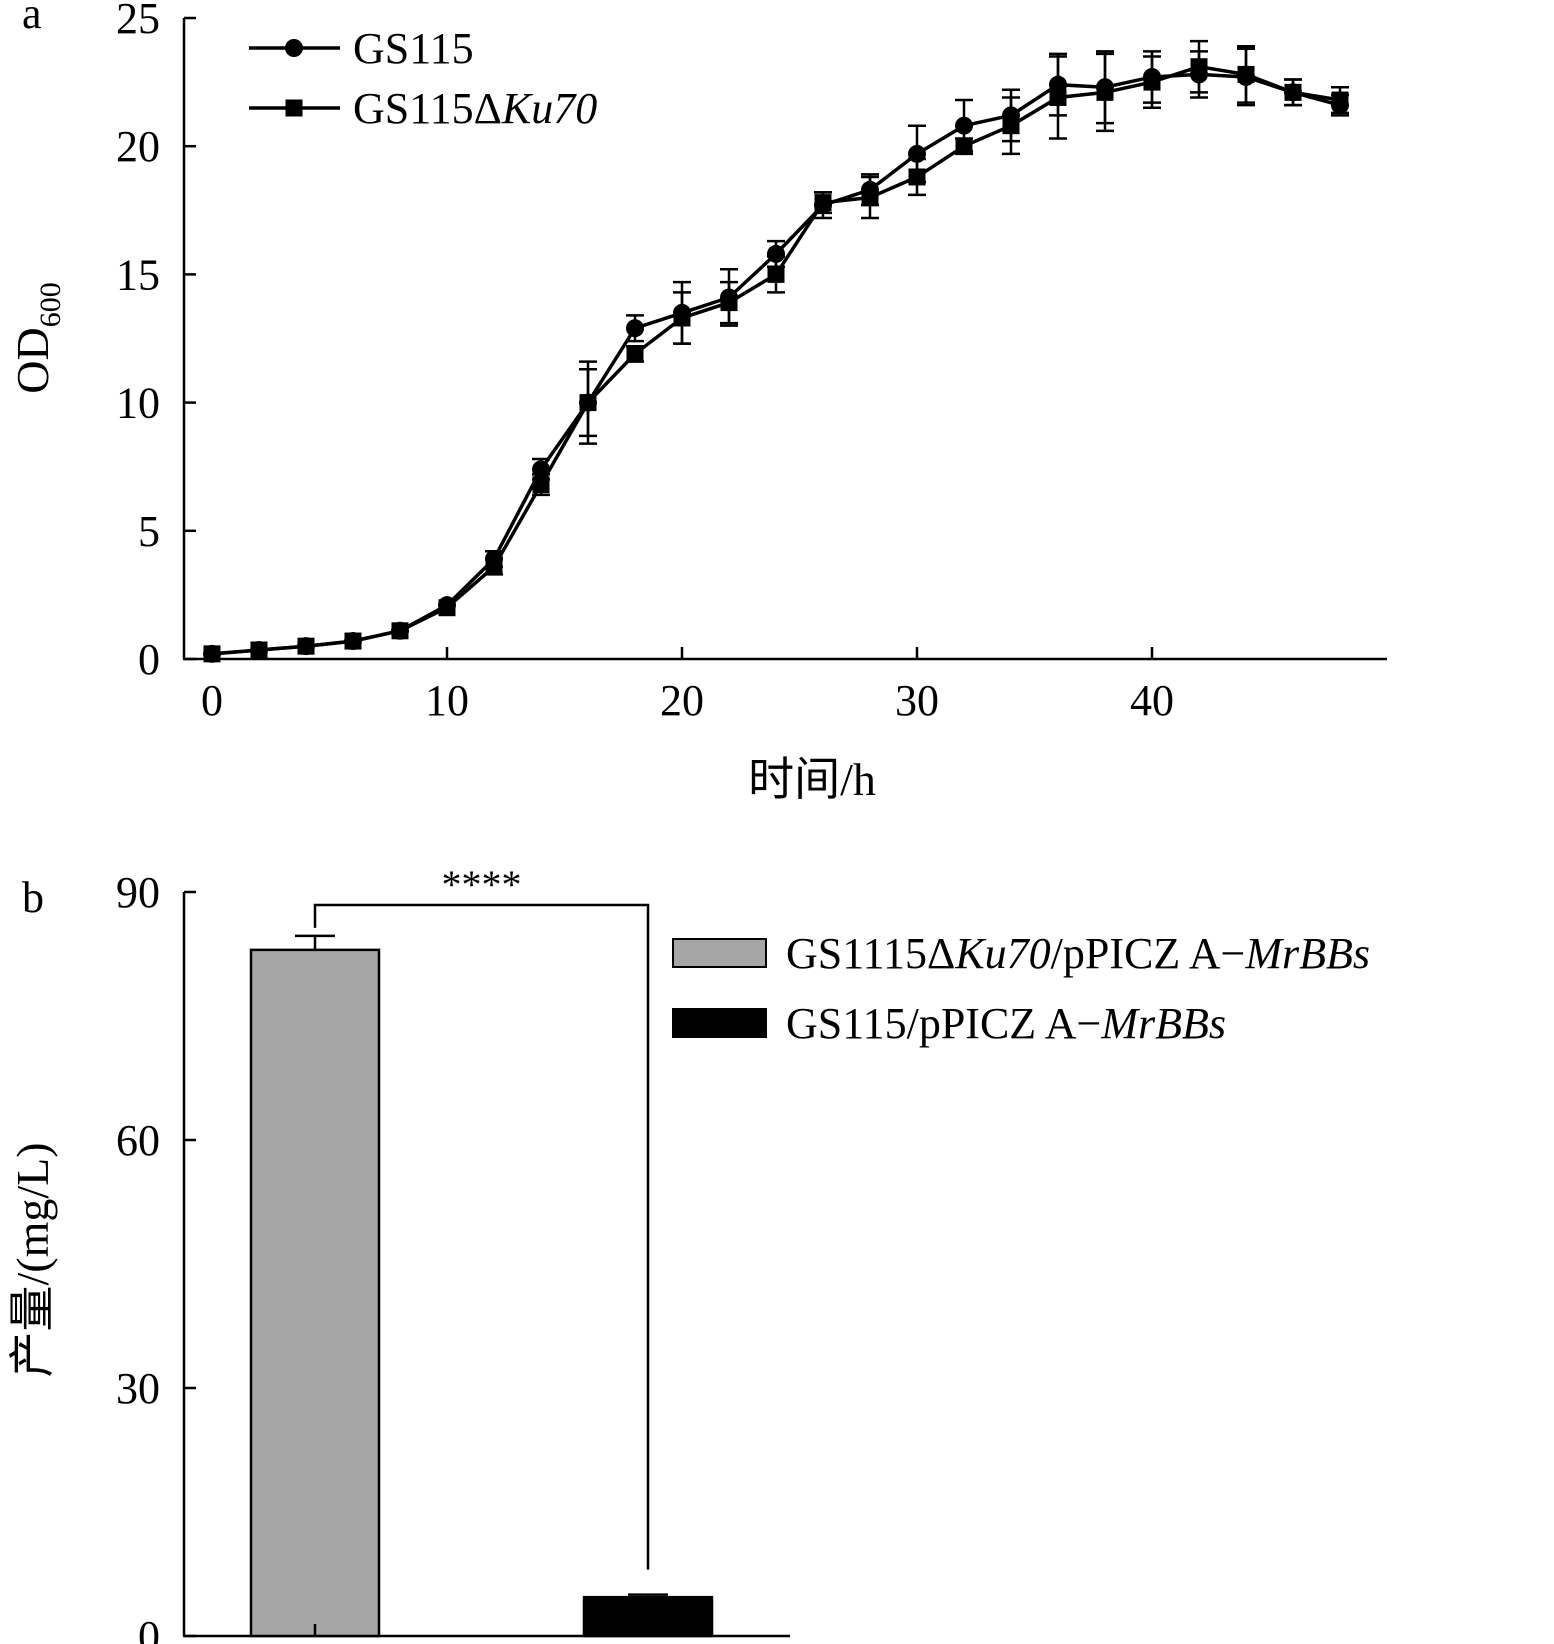  I want to click on legend-entry: GS115, so click(361, 48).